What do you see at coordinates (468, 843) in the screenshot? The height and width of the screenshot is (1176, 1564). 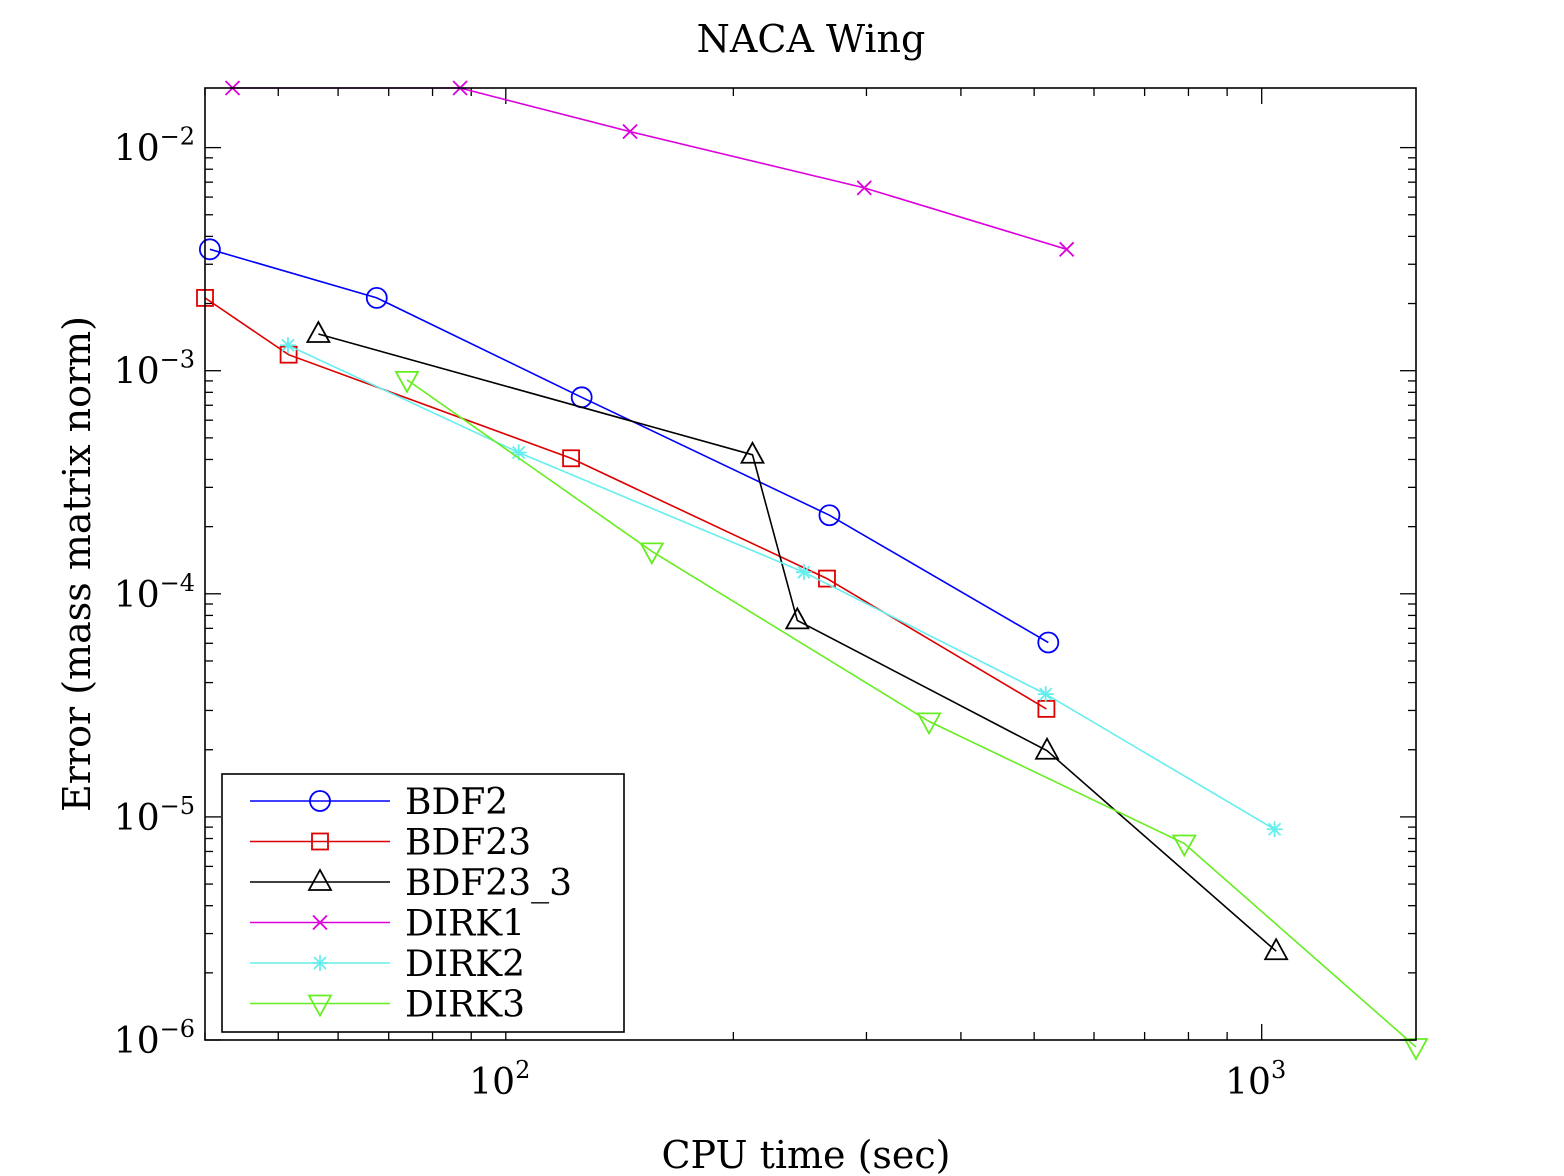 I see `legend-label: BDF23` at bounding box center [468, 843].